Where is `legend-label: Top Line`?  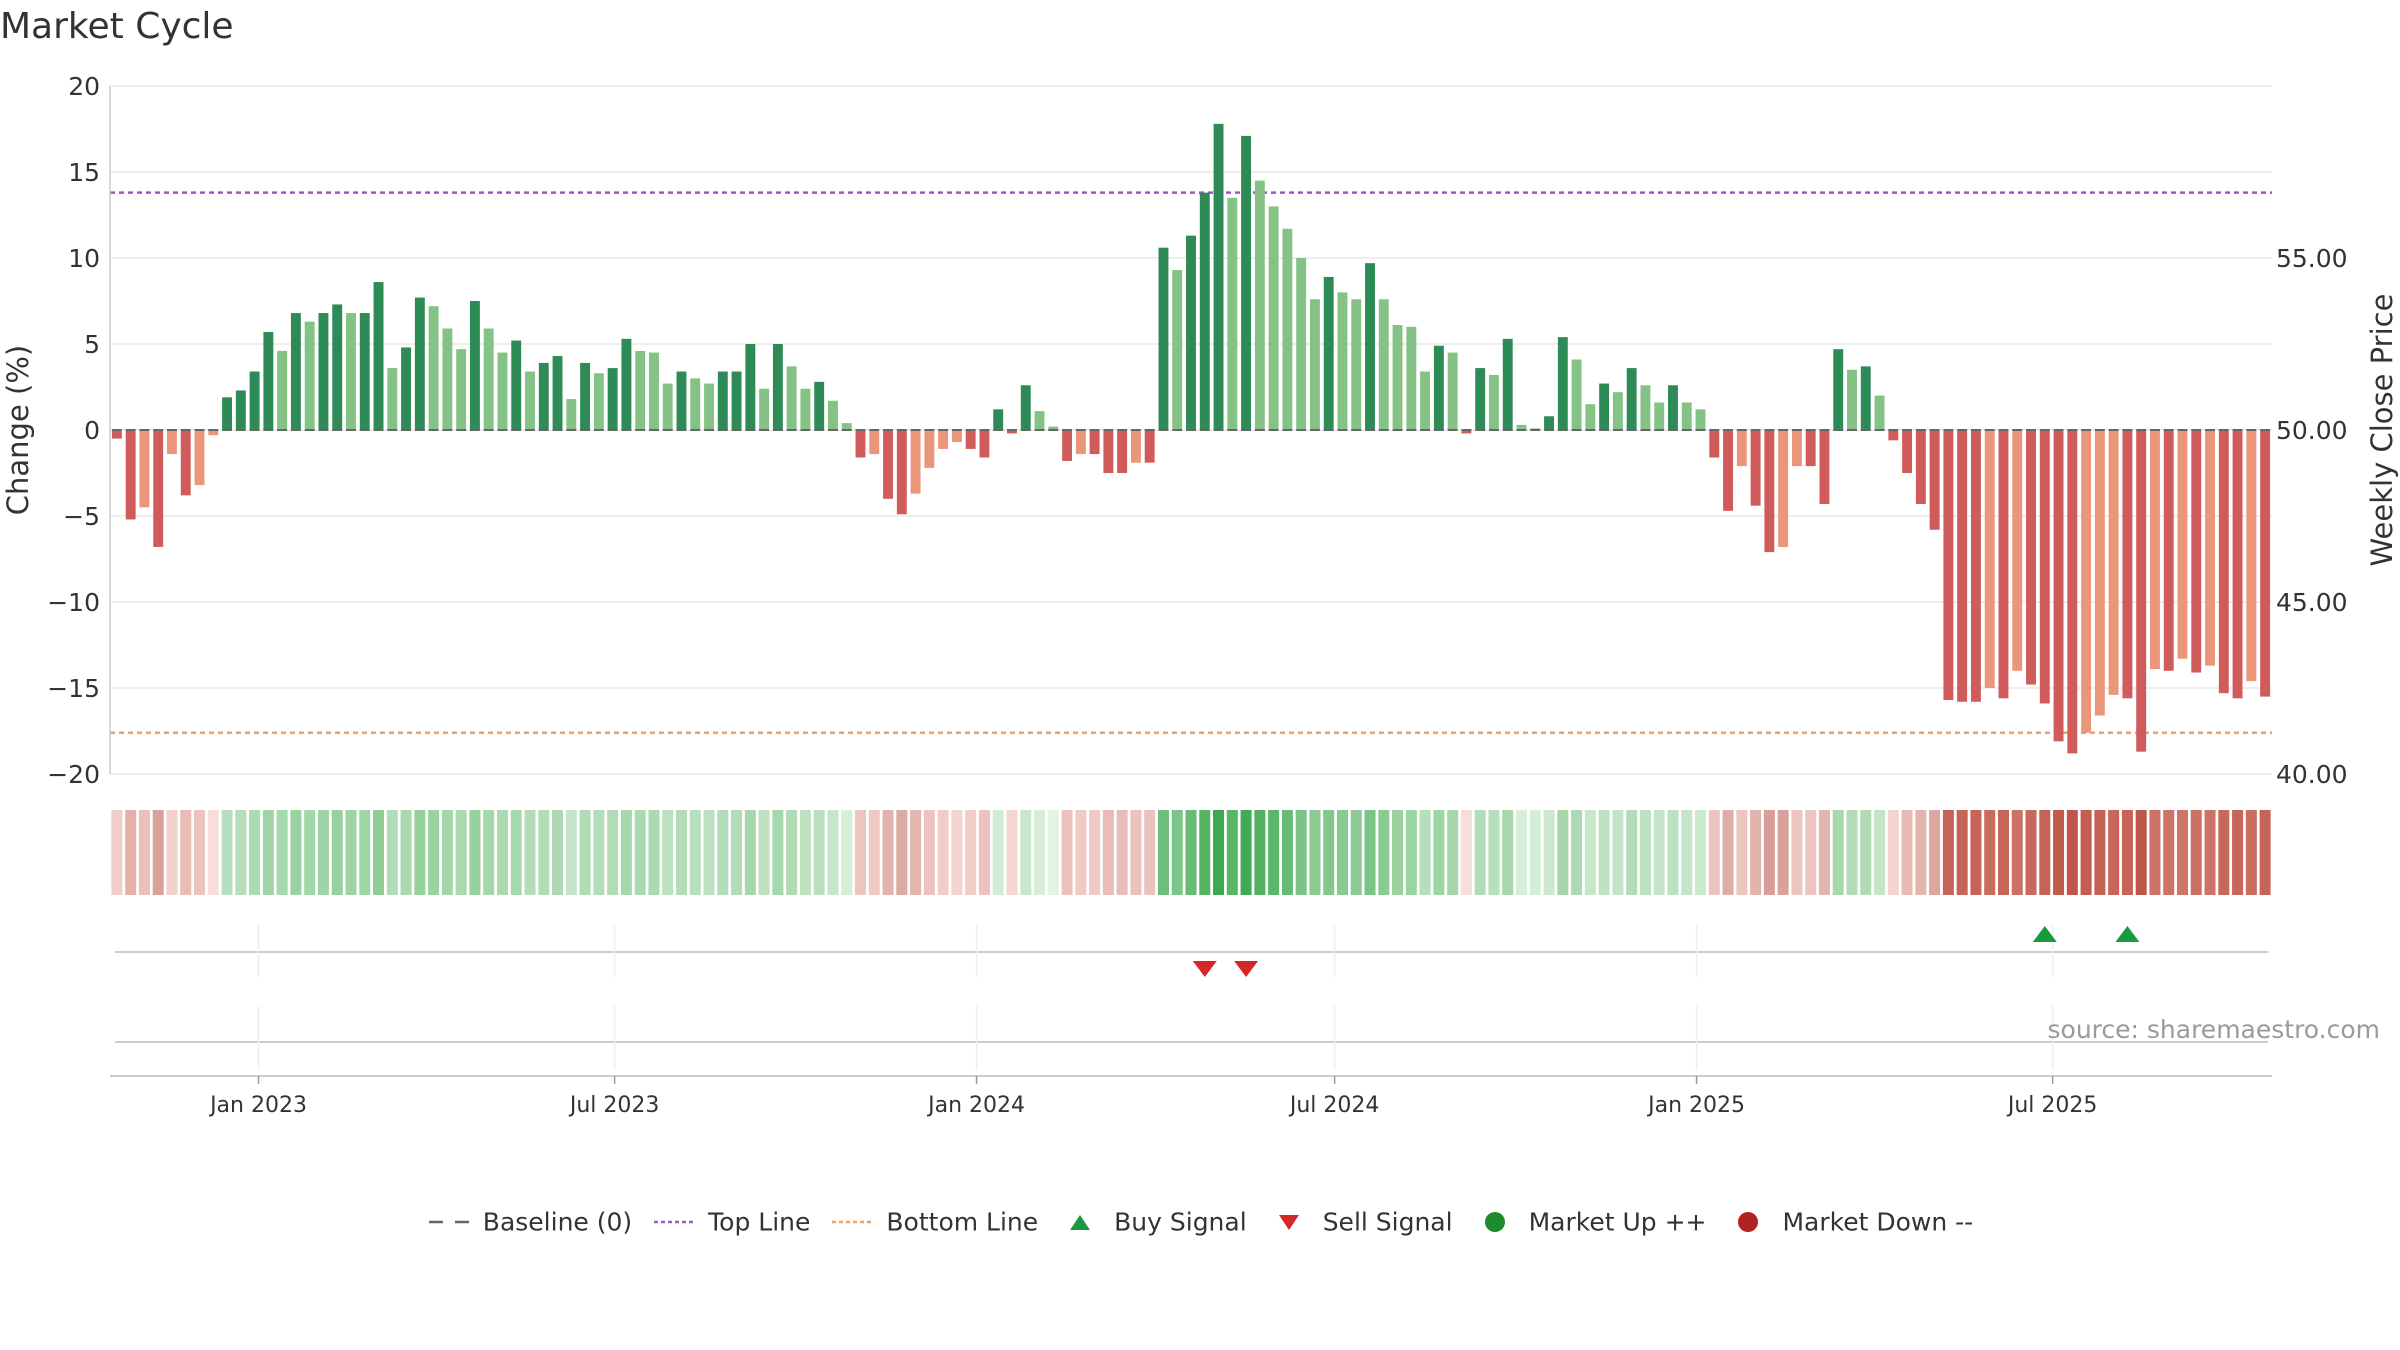 legend-label: Top Line is located at coordinates (759, 1222).